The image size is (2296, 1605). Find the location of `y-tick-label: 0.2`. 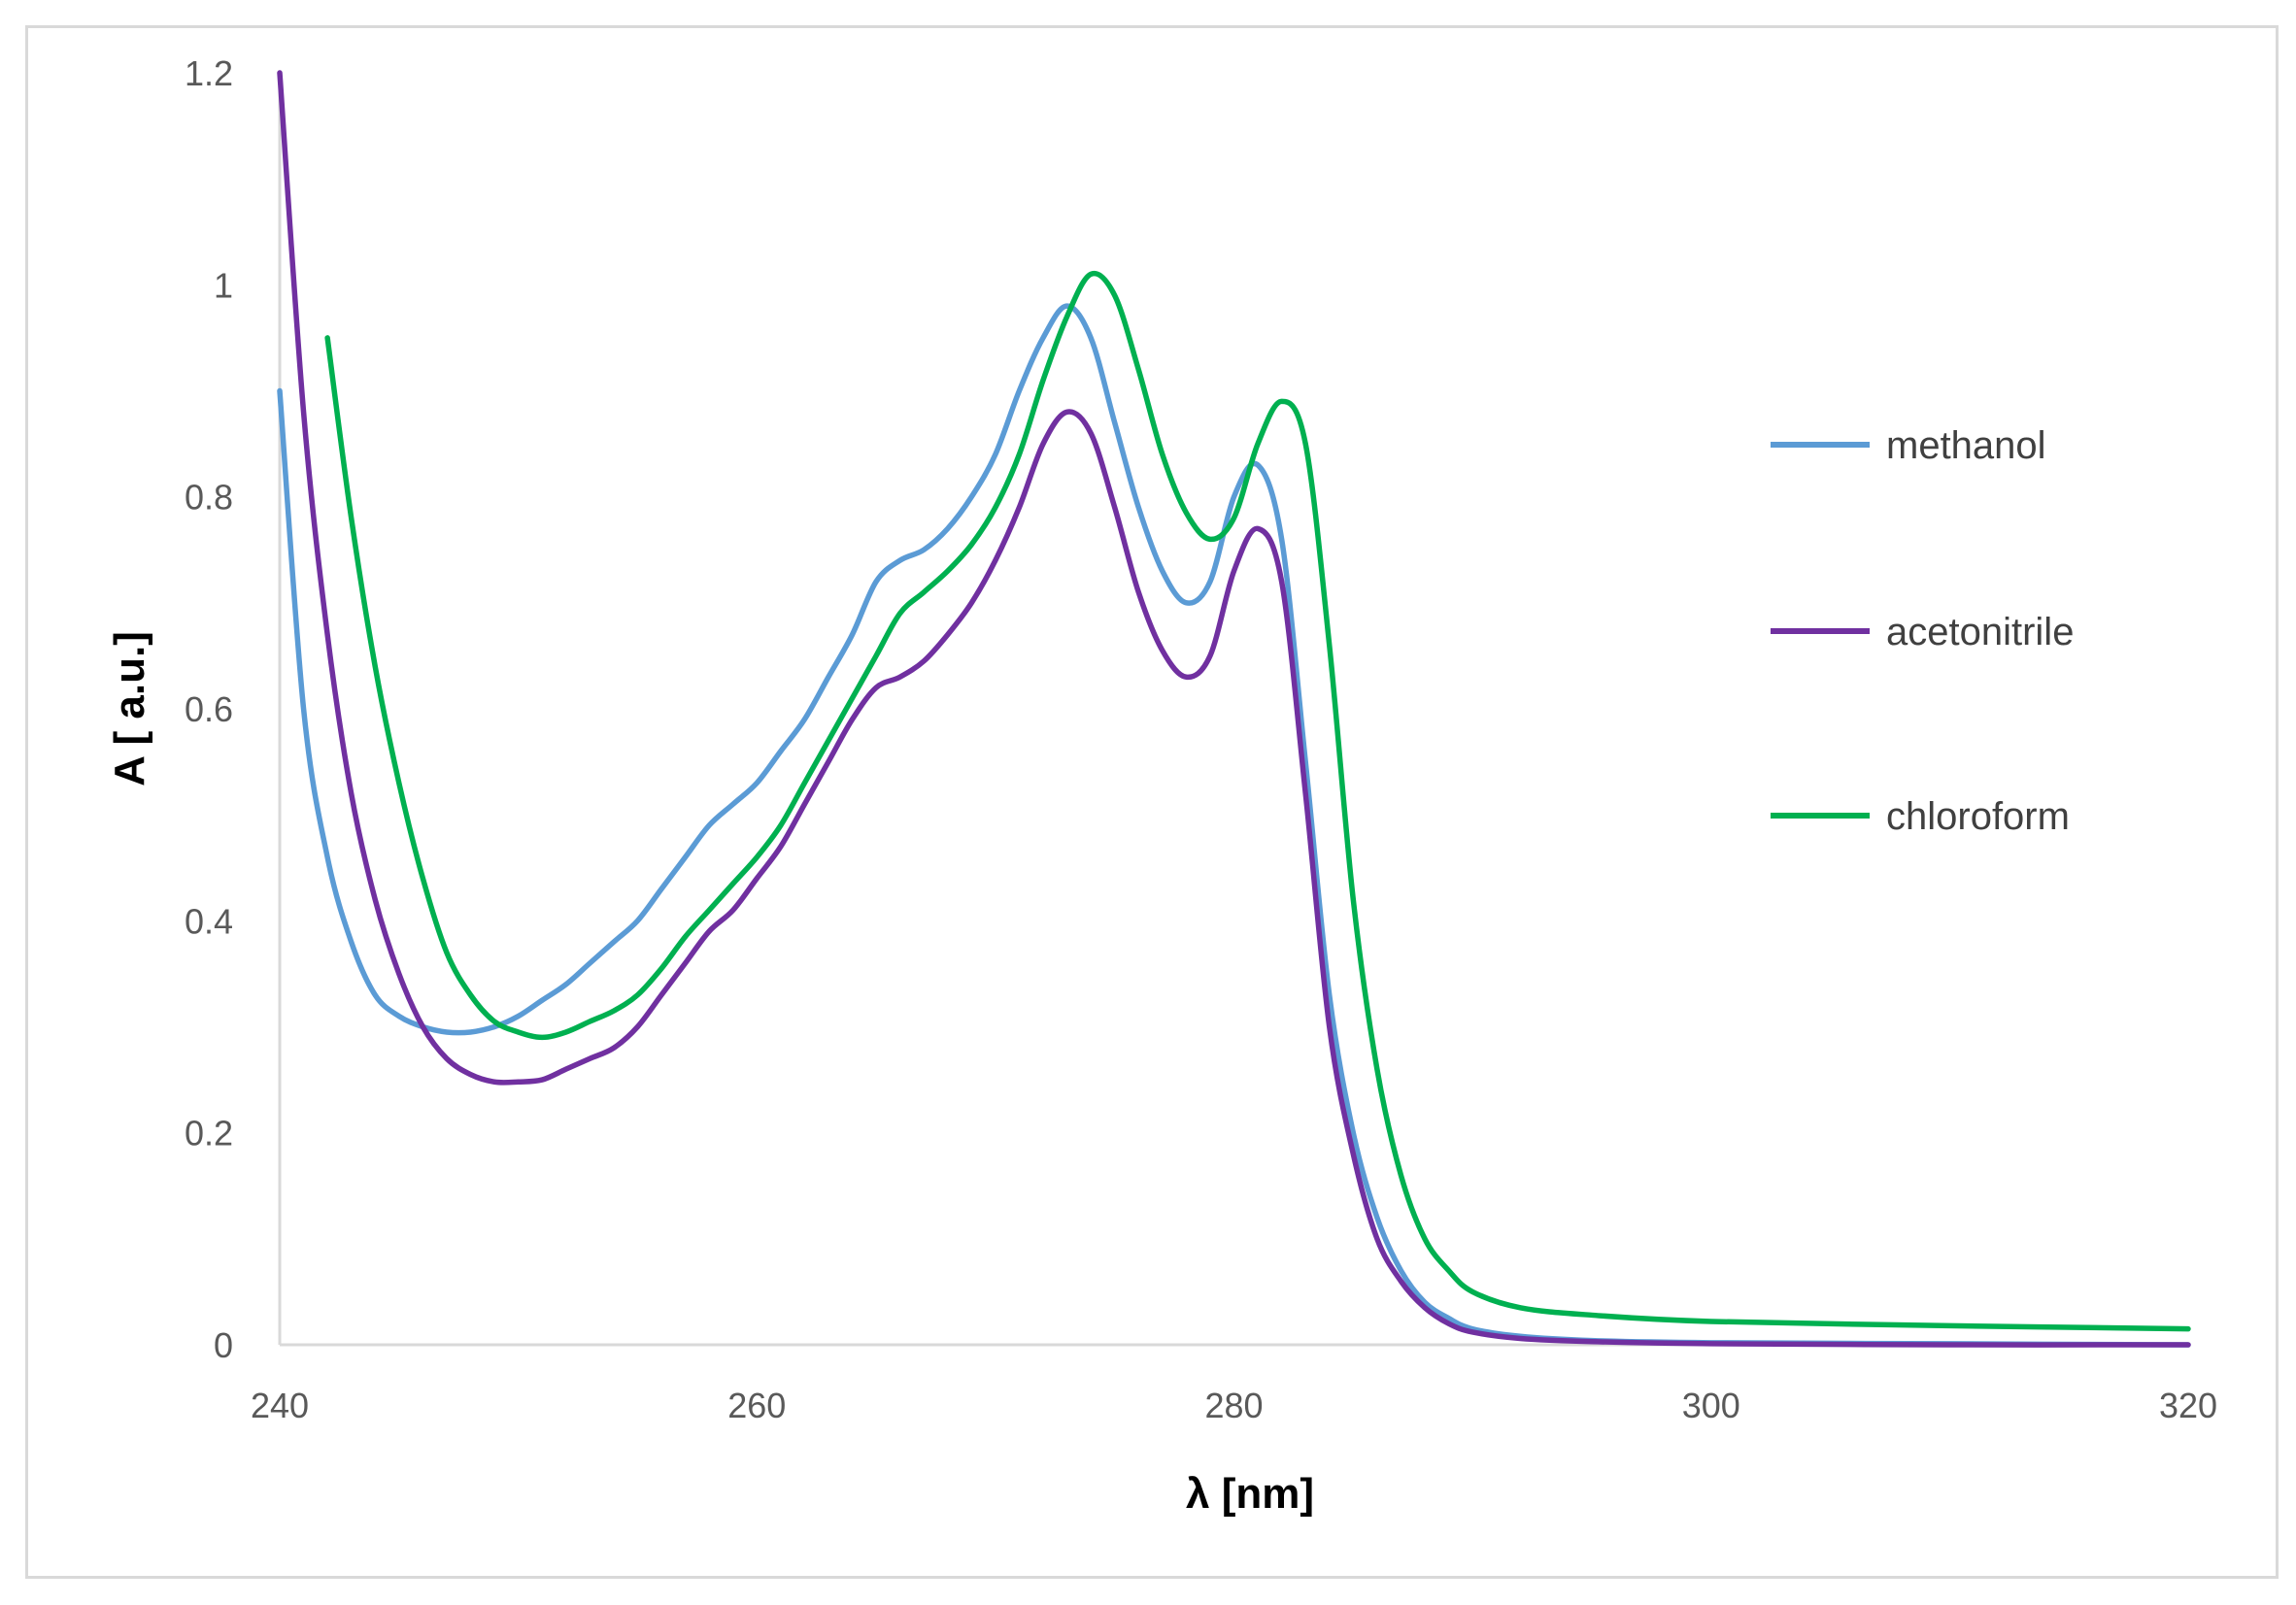

y-tick-label: 0.2 is located at coordinates (209, 1134).